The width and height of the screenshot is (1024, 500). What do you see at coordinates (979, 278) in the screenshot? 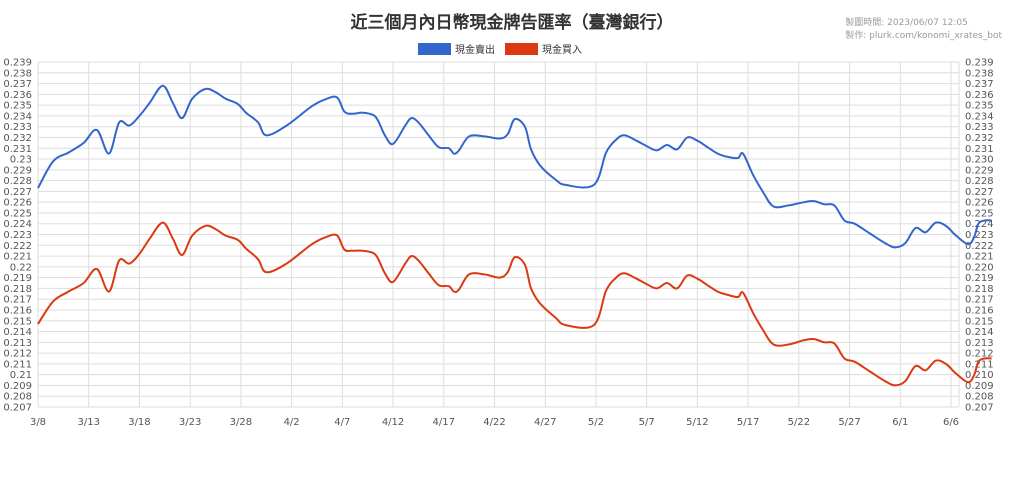
I see `y-tick-label-right: 0.219` at bounding box center [979, 278].